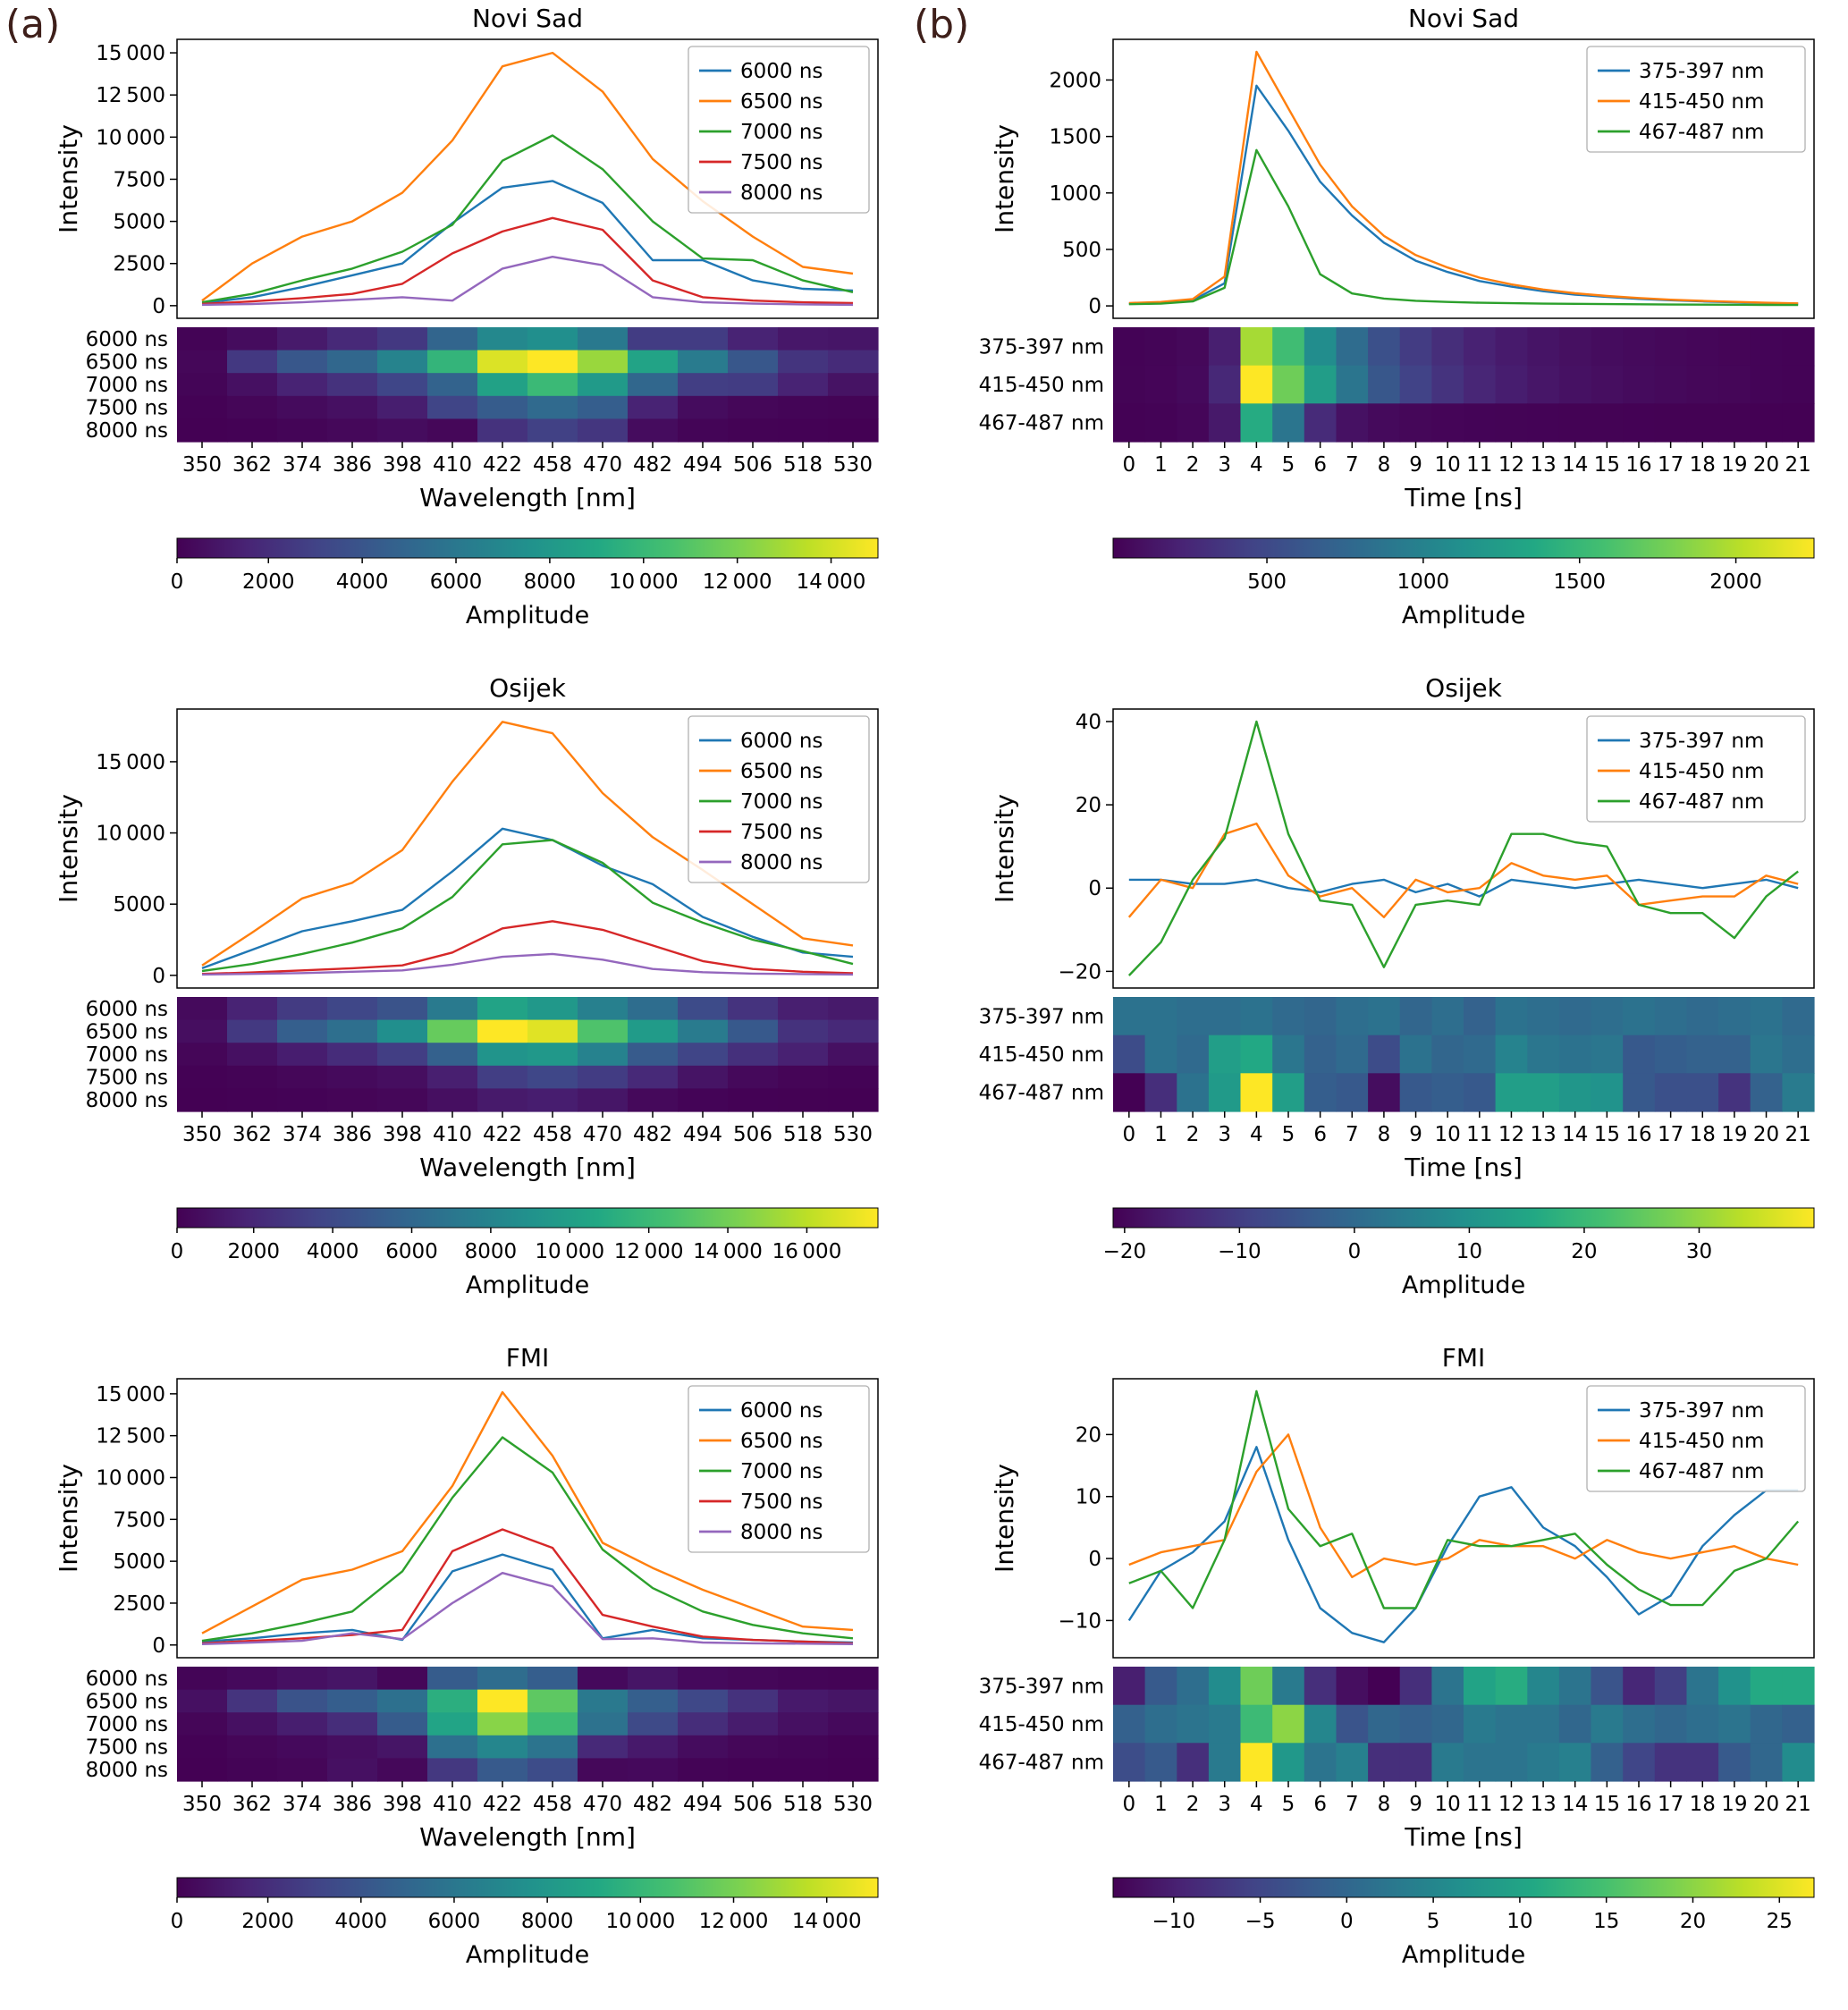 This screenshot has height=2010, width=1848. I want to click on x-tick-label: 1, so click(1161, 465).